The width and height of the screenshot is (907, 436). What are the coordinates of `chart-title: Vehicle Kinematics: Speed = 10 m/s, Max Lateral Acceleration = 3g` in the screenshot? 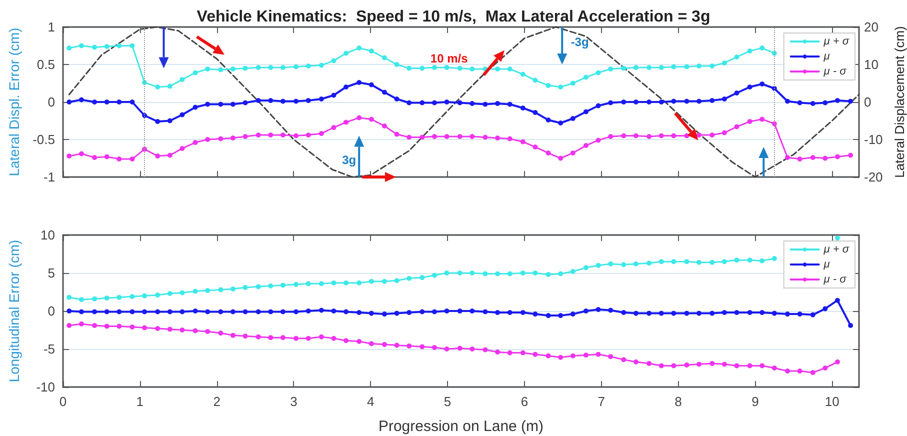 It's located at (453, 17).